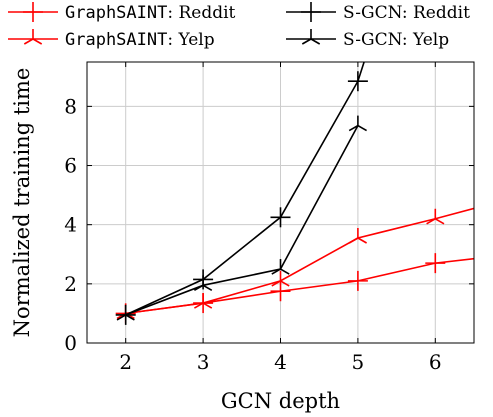  I want to click on y-tick-label: 0, so click(70, 343).